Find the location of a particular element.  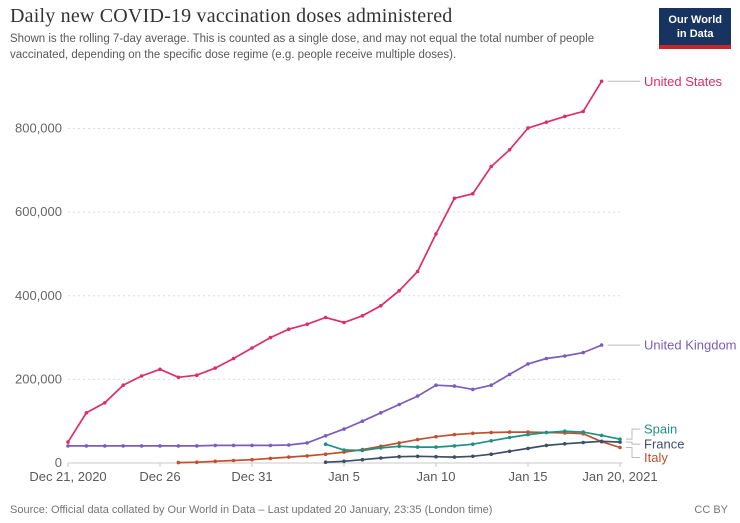

owid-logo: Our World in Data is located at coordinates (695, 28).